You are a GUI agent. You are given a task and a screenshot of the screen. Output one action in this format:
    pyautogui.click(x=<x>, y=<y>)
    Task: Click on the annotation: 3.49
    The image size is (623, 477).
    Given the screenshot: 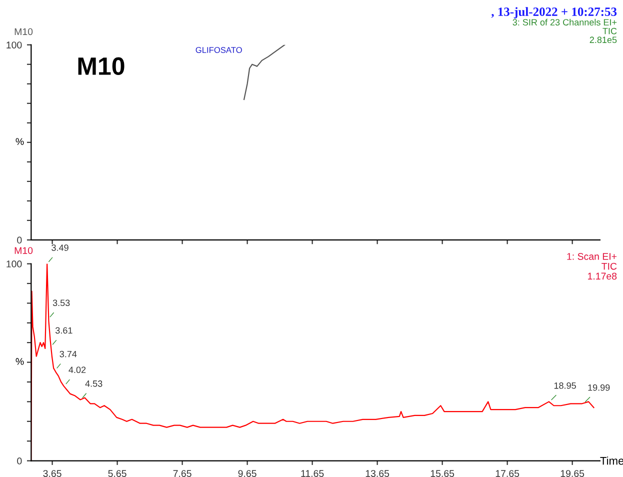 What is the action you would take?
    pyautogui.click(x=60, y=247)
    